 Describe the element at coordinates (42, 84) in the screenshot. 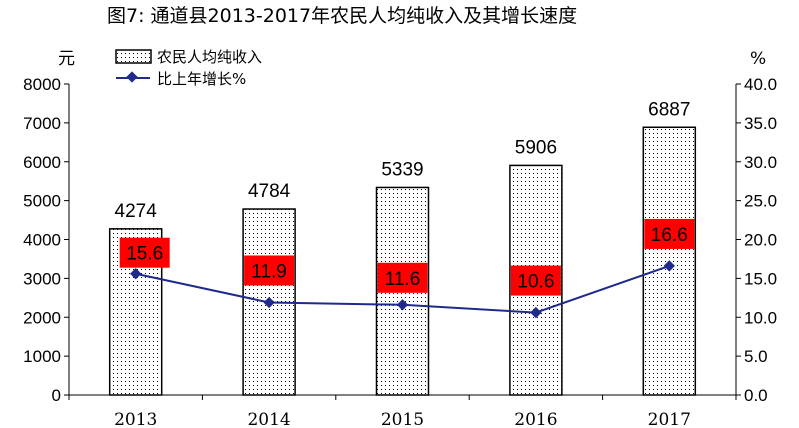

I see `left-tick-label: 8000` at that location.